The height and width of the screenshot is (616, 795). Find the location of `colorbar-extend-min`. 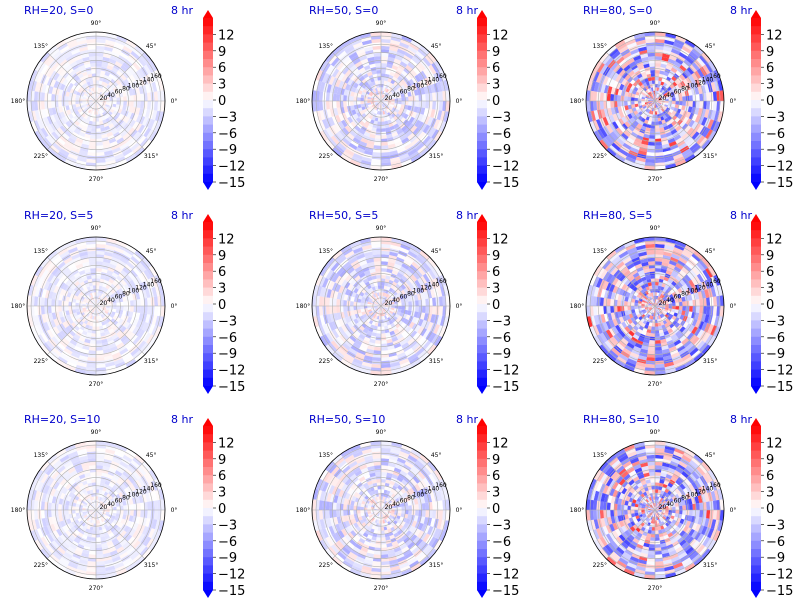

colorbar-extend-min is located at coordinates (482, 390).